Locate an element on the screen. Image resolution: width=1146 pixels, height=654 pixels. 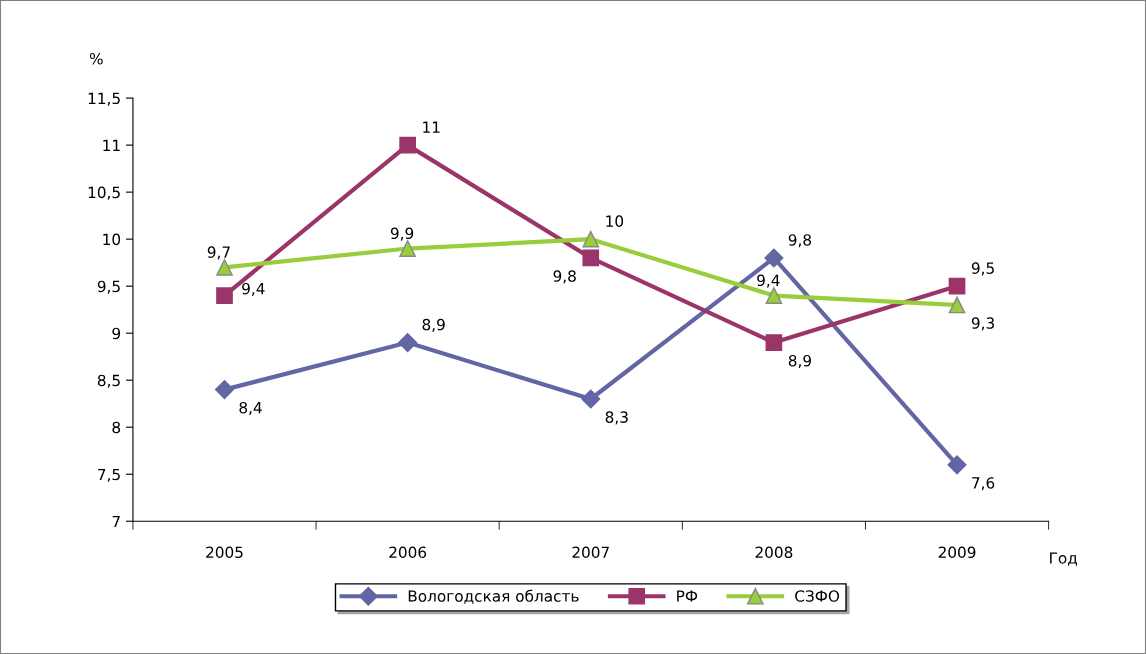
legend-label: Вологодская область is located at coordinates (493, 596).